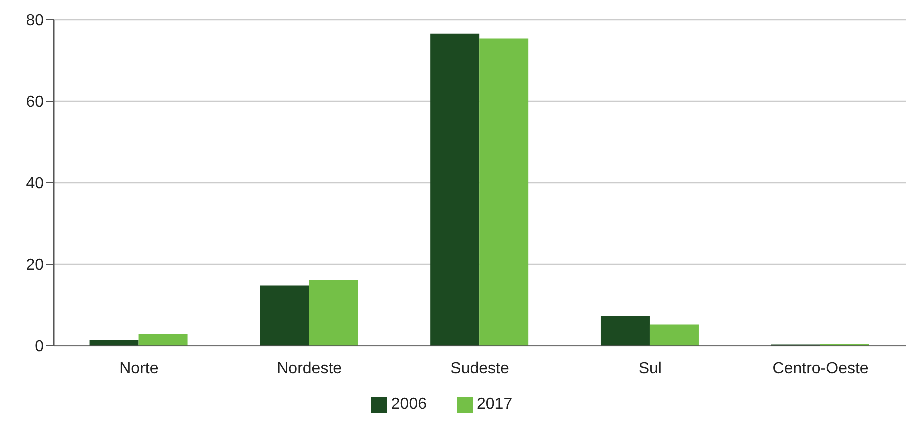  Describe the element at coordinates (35, 184) in the screenshot. I see `y-tick-label: 40` at that location.